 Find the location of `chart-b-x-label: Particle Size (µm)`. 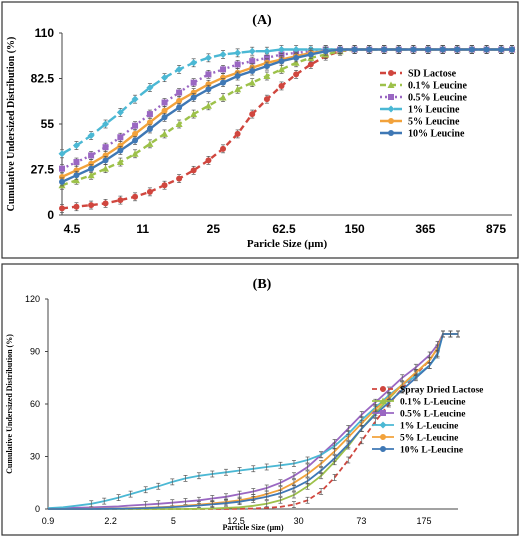

chart-b-x-label: Particle Size (µm) is located at coordinates (252, 527).